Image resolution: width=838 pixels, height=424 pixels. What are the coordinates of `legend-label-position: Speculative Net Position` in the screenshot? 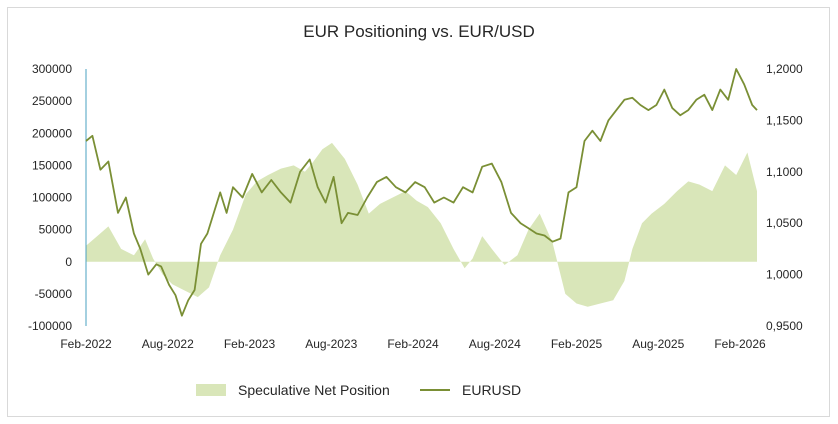 It's located at (314, 390).